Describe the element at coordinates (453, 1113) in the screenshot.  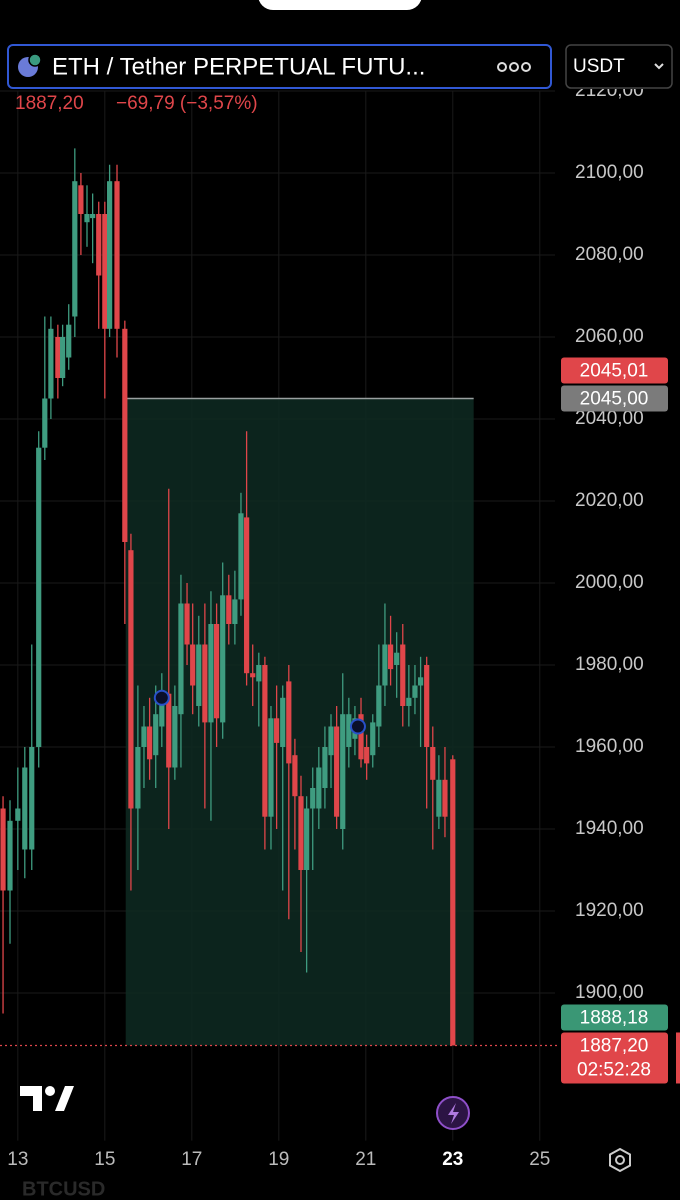
I see `lightning-icon` at that location.